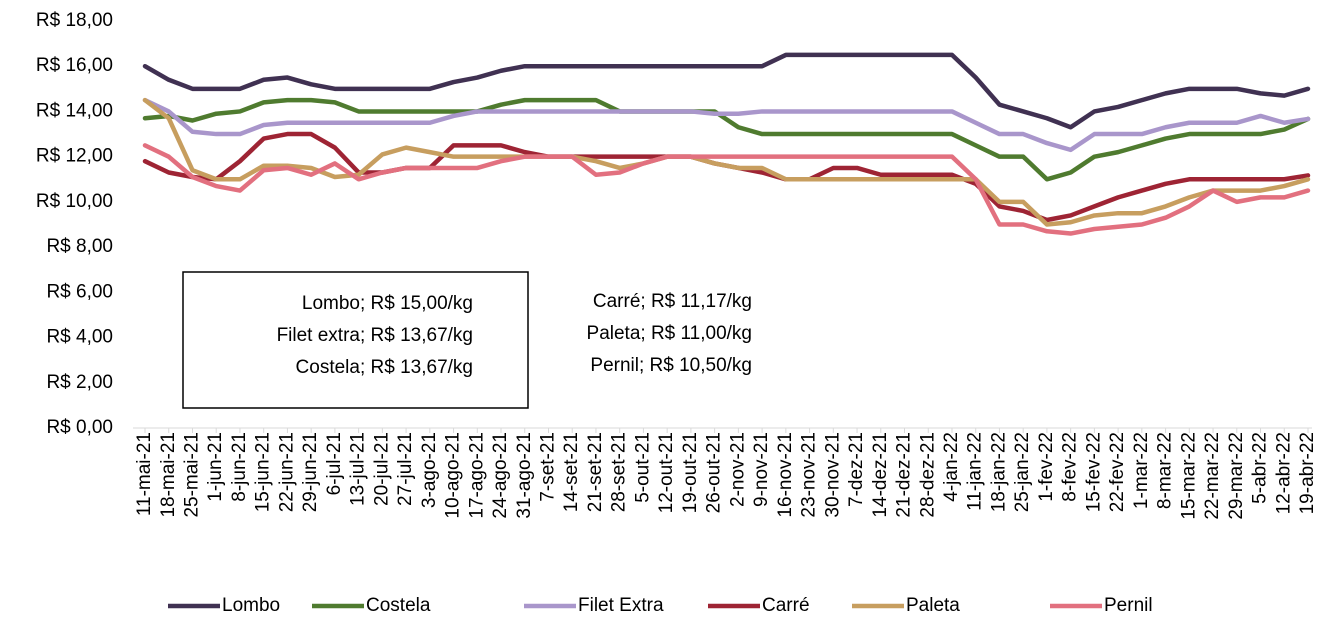  What do you see at coordinates (927, 475) in the screenshot?
I see `x-tick-label: 28-dez-21` at bounding box center [927, 475].